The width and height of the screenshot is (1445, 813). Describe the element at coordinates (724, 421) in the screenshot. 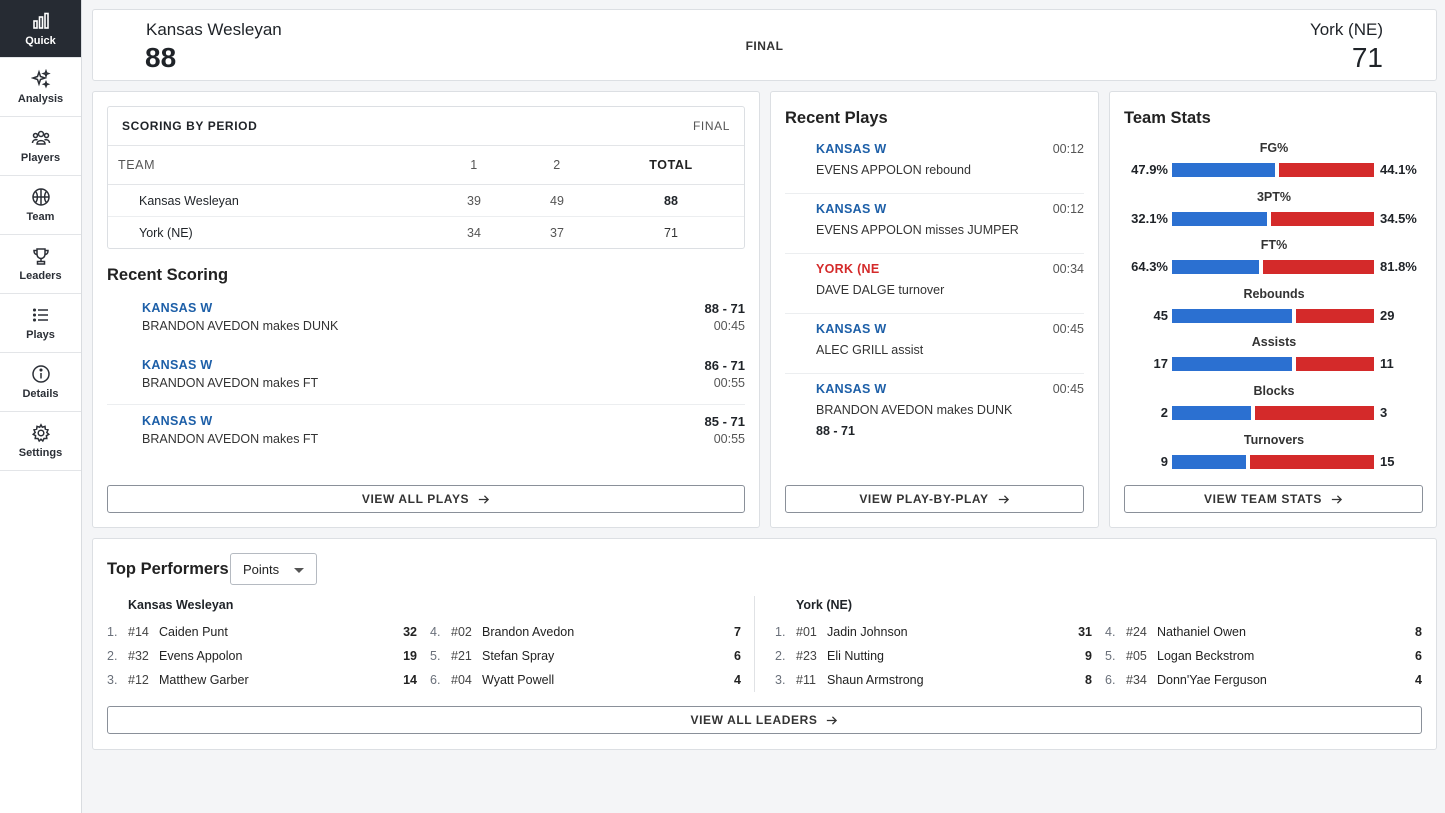

I see `scoring-score: 85 - 71` at that location.